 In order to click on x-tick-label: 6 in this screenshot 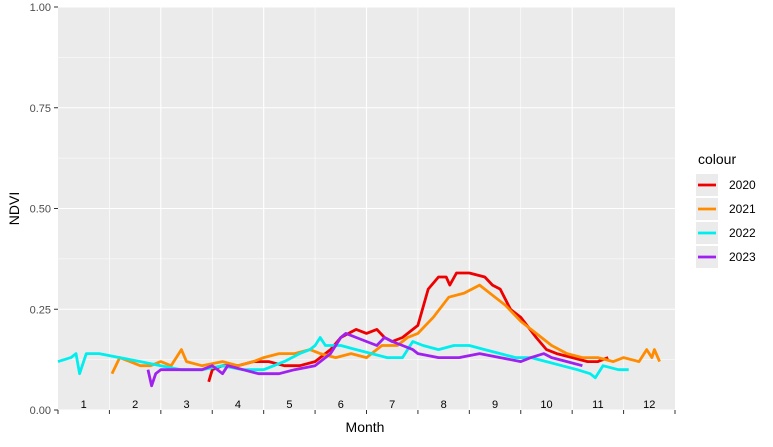, I will do `click(341, 405)`.